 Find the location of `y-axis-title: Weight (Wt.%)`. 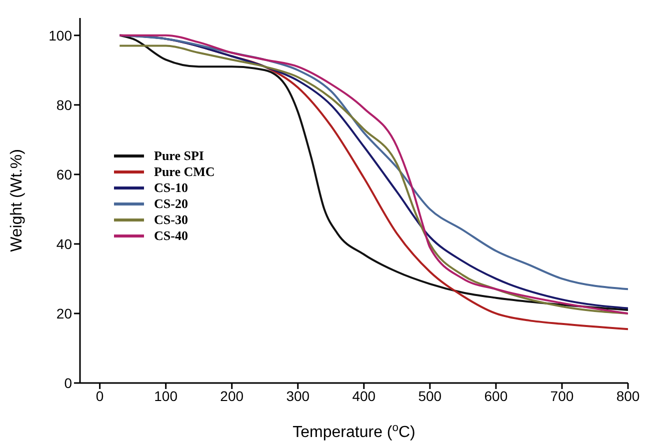

y-axis-title: Weight (Wt.%) is located at coordinates (17, 200).